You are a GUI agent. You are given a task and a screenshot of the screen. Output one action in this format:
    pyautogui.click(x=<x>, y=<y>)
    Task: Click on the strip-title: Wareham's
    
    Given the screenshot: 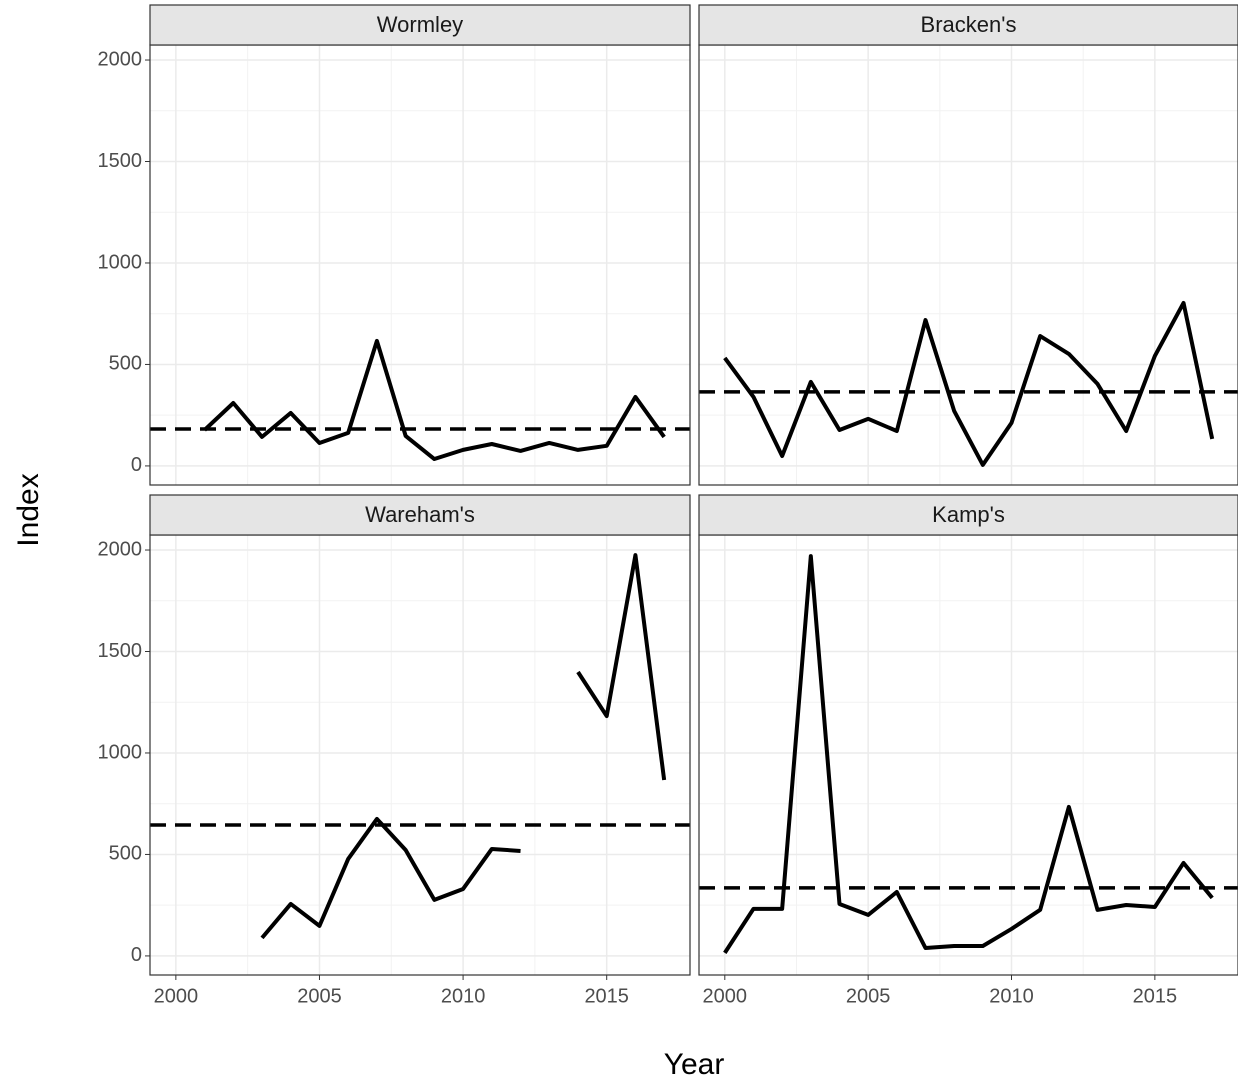 What is the action you would take?
    pyautogui.click(x=420, y=514)
    